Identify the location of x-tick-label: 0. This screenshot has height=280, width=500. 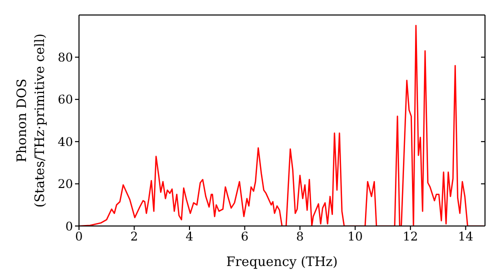
(79, 237).